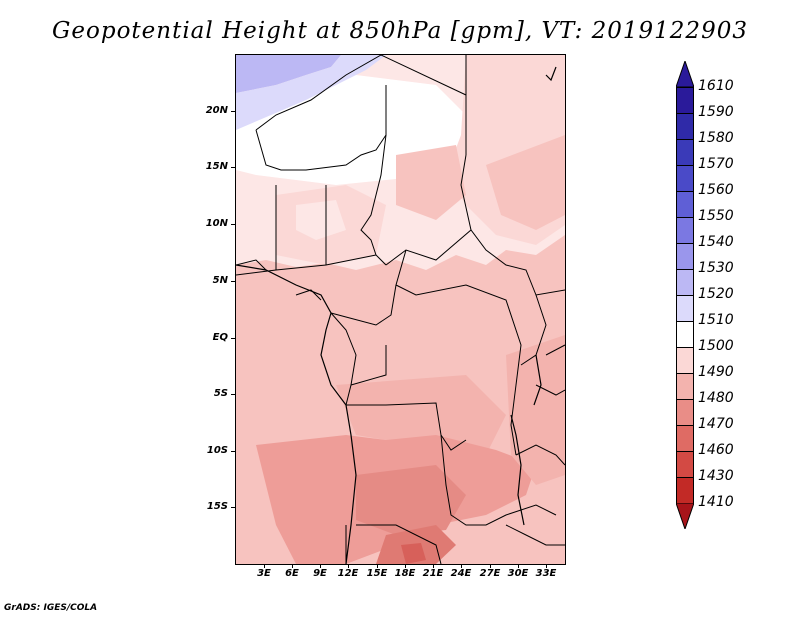 The image size is (800, 618). Describe the element at coordinates (292, 573) in the screenshot. I see `x-tick-label: 6E` at that location.